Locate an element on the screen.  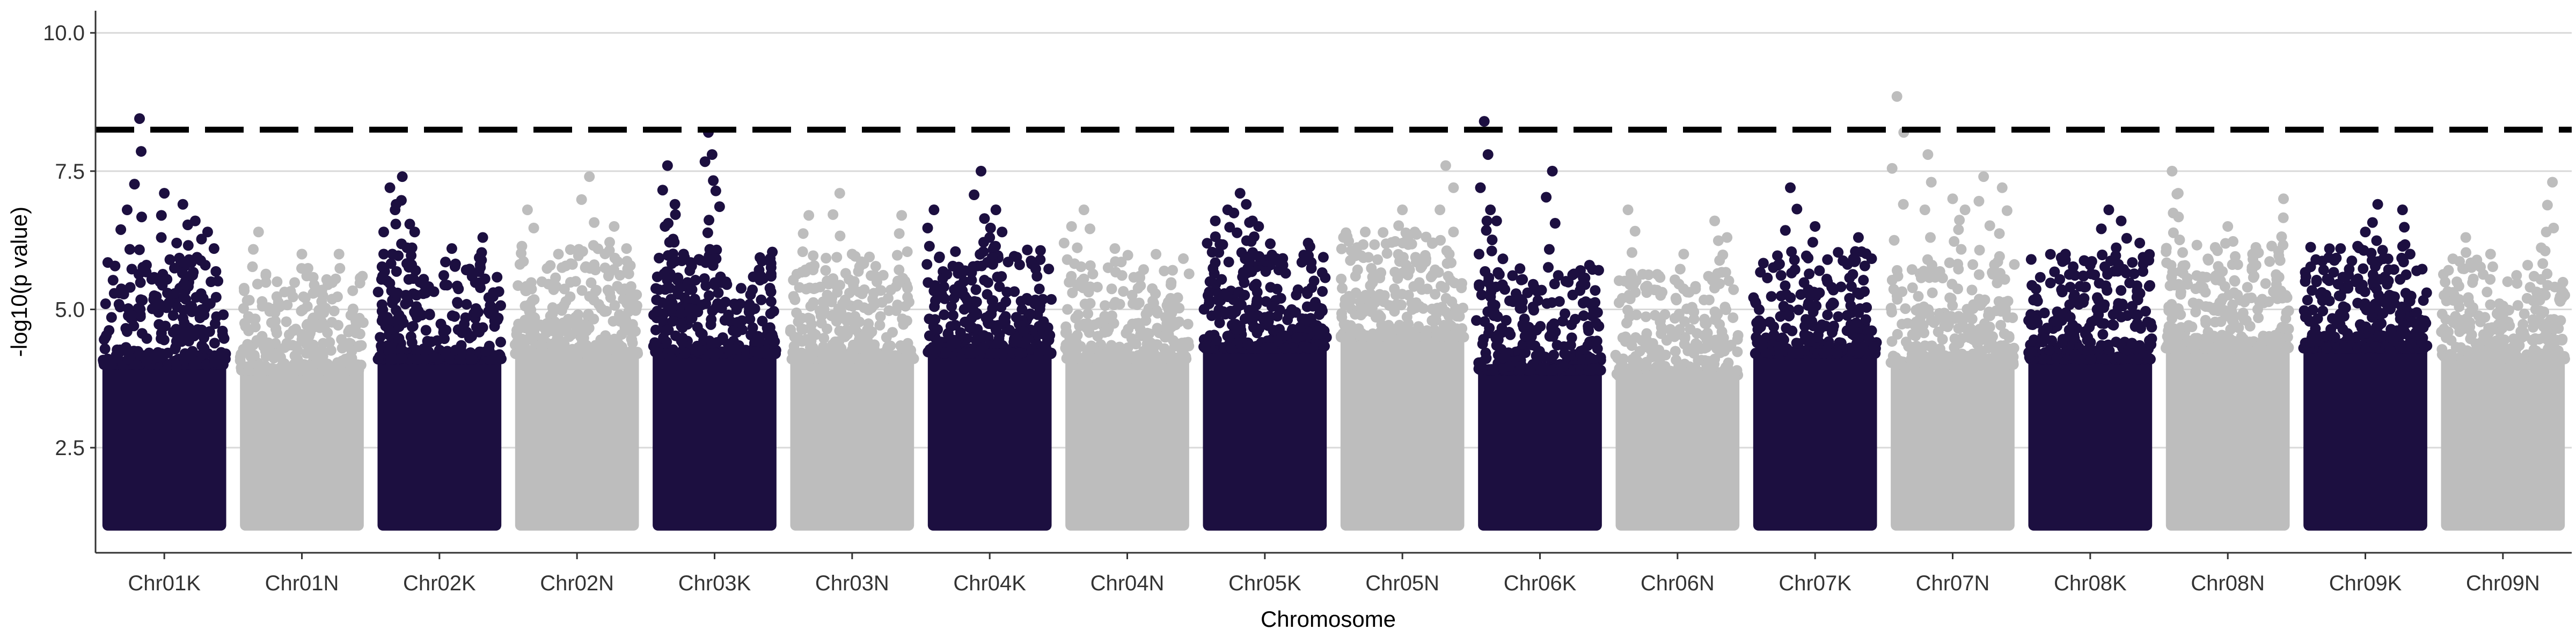
point-cloud-Chr04N is located at coordinates (1127, 442).